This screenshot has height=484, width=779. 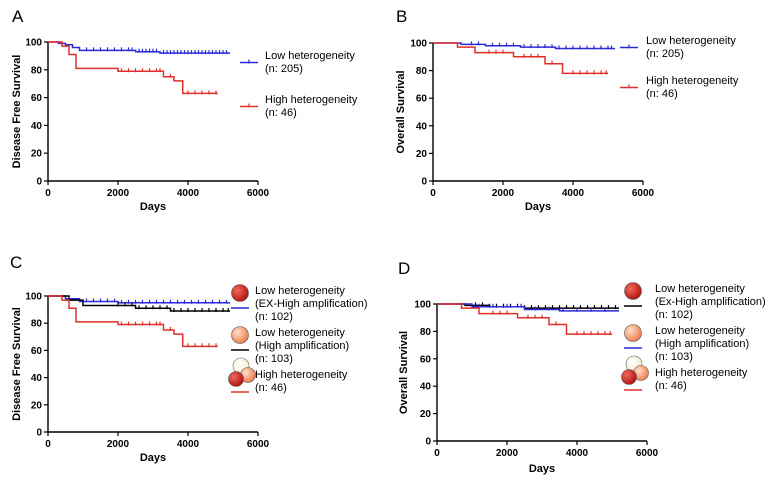 I want to click on legend-label: (EX-High amplification), so click(x=311, y=304).